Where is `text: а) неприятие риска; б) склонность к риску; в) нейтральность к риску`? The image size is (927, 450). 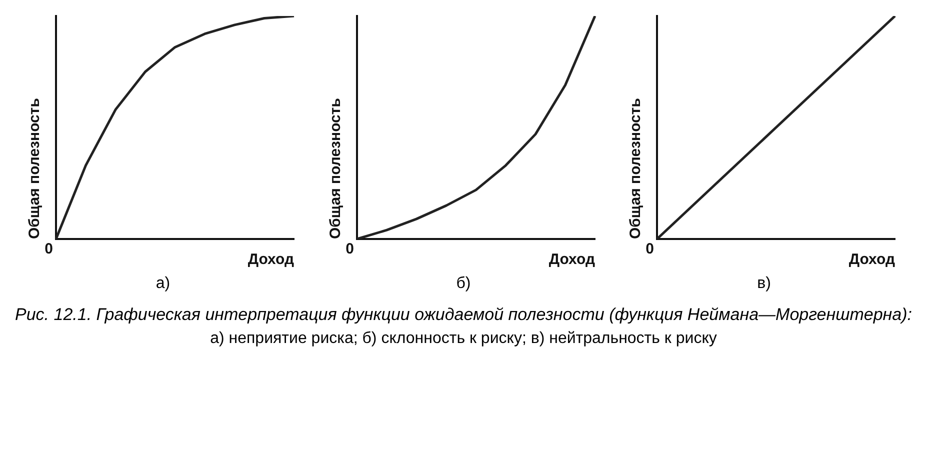
text: а) неприятие риска; б) склонность к риску; в) нейтральность к риску is located at coordinates (463, 339).